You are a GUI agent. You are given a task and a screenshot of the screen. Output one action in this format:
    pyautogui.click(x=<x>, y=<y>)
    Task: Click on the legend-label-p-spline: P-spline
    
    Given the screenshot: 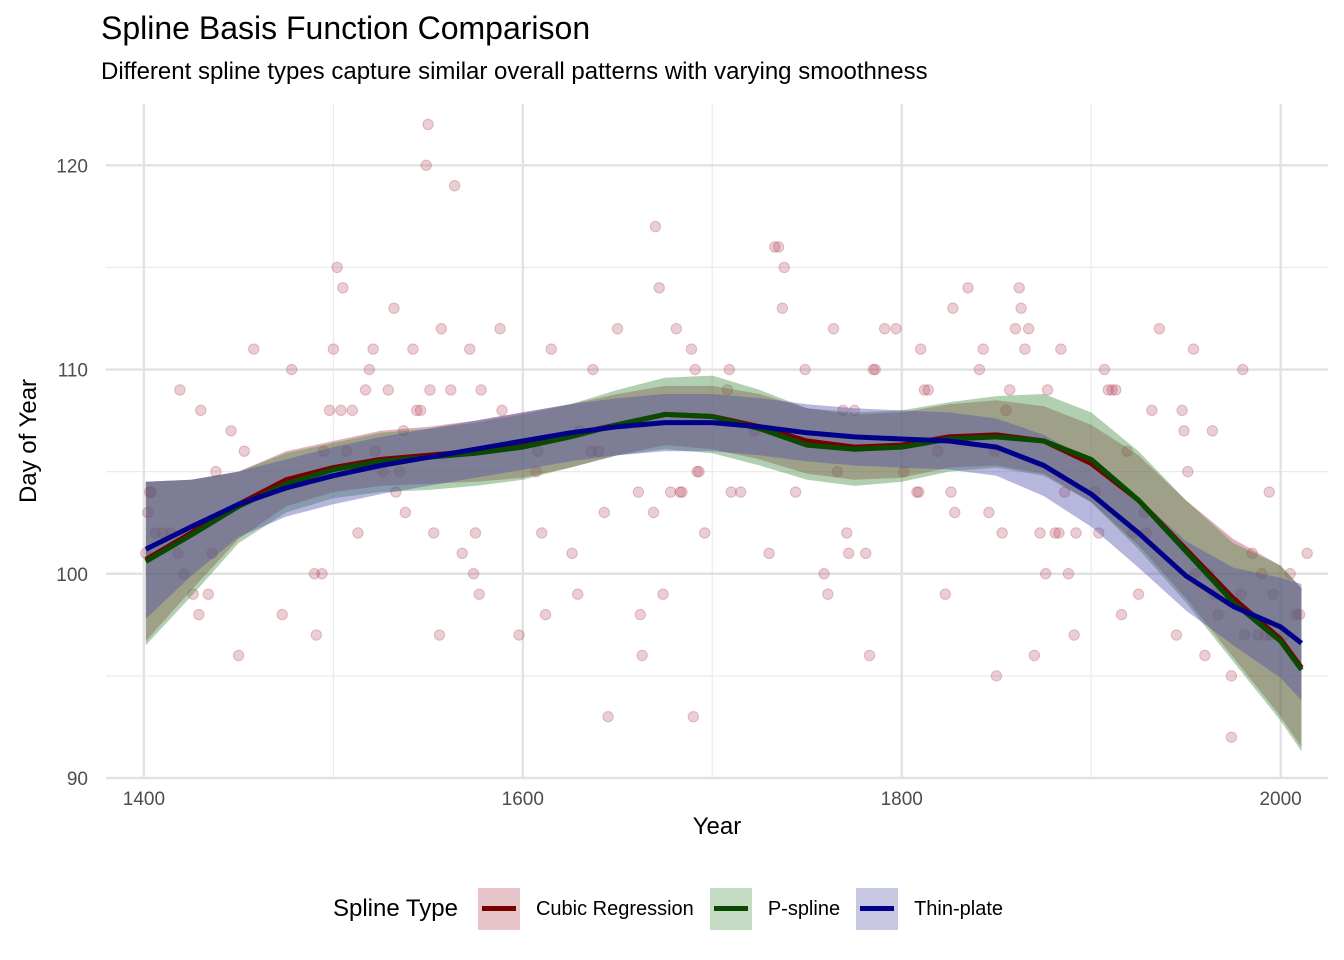 What is the action you would take?
    pyautogui.click(x=804, y=908)
    